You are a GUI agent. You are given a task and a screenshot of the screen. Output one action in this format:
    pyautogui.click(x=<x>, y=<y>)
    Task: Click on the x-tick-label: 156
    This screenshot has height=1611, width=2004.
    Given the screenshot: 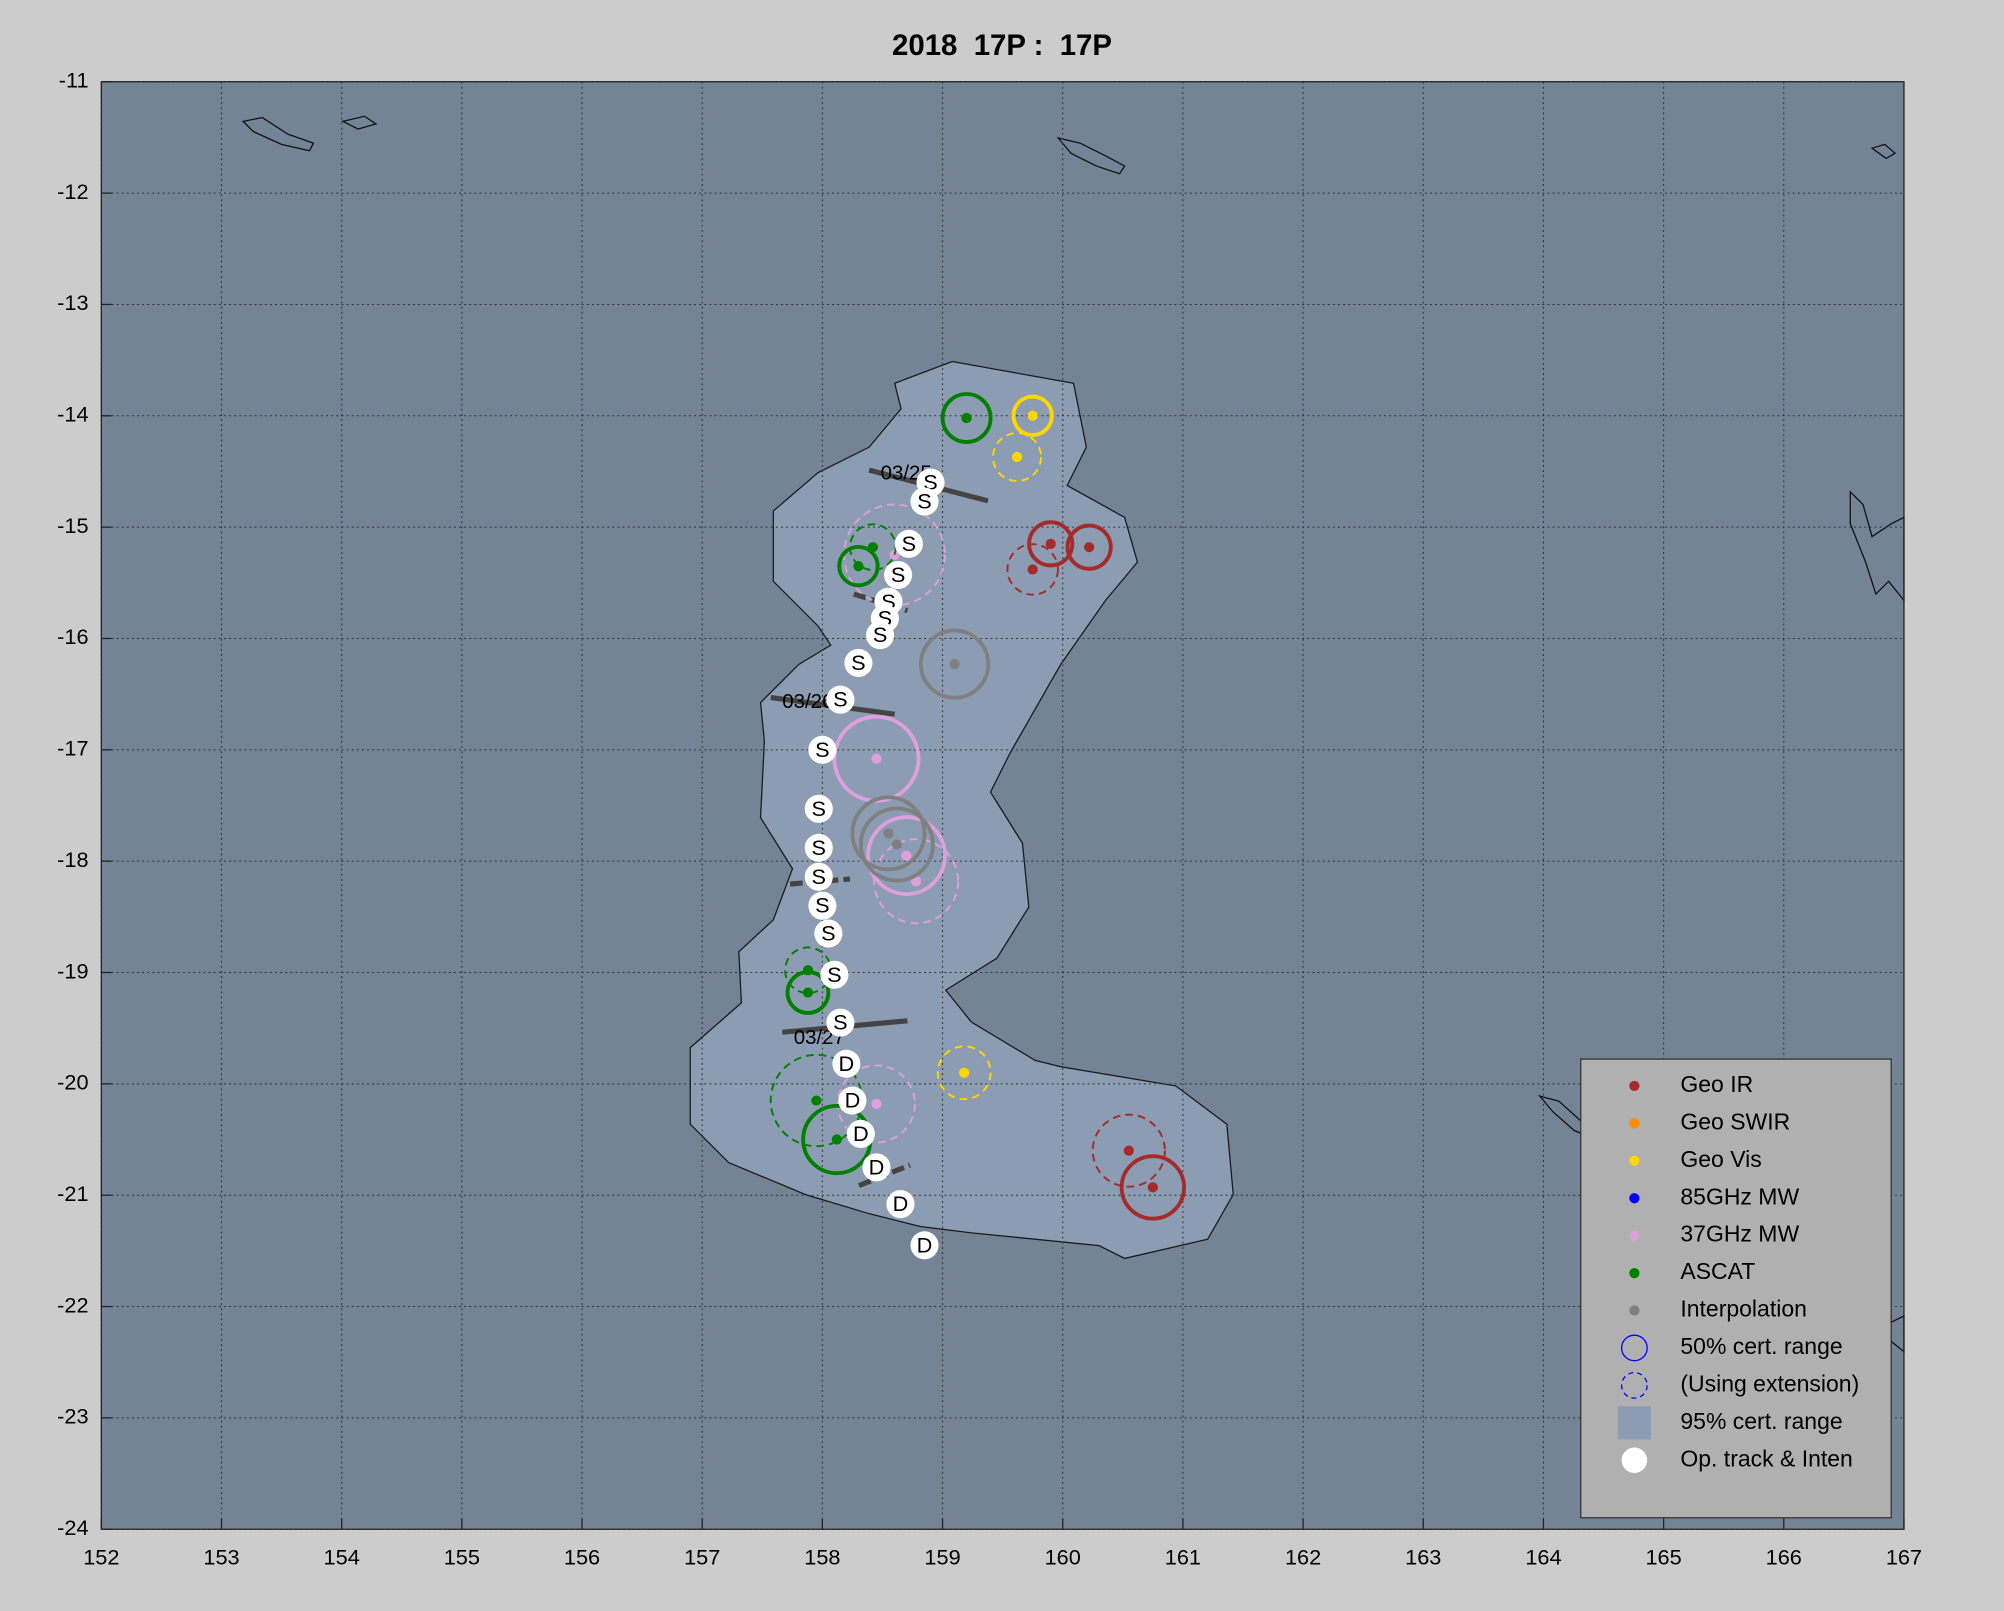 What is the action you would take?
    pyautogui.click(x=582, y=1556)
    